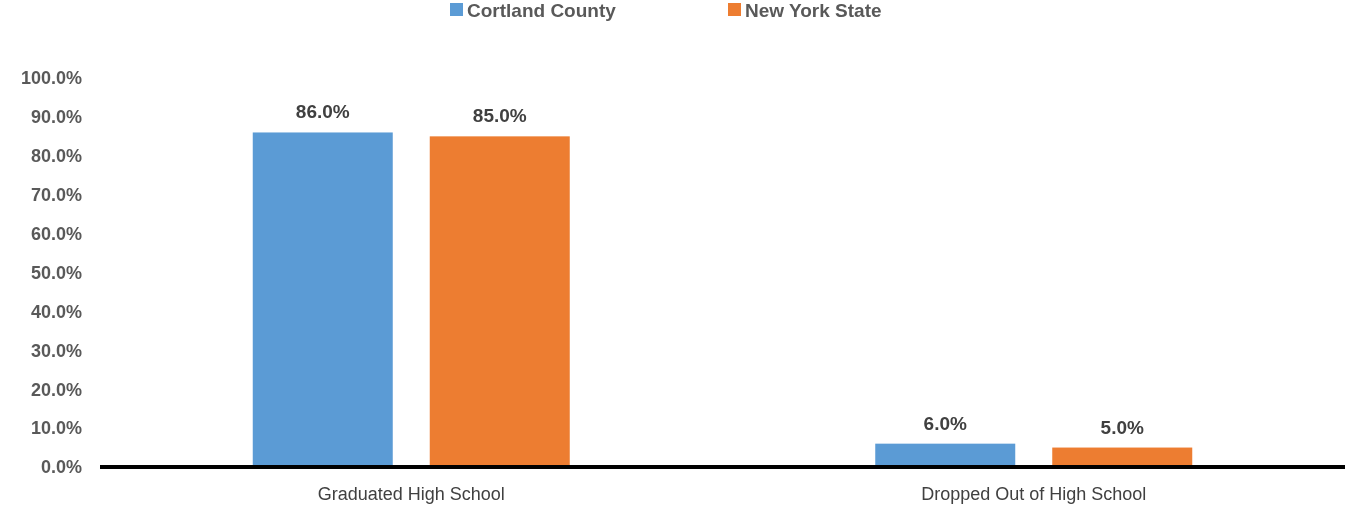 Image resolution: width=1350 pixels, height=506 pixels. I want to click on y-tick-label: 10.0%, so click(56, 428).